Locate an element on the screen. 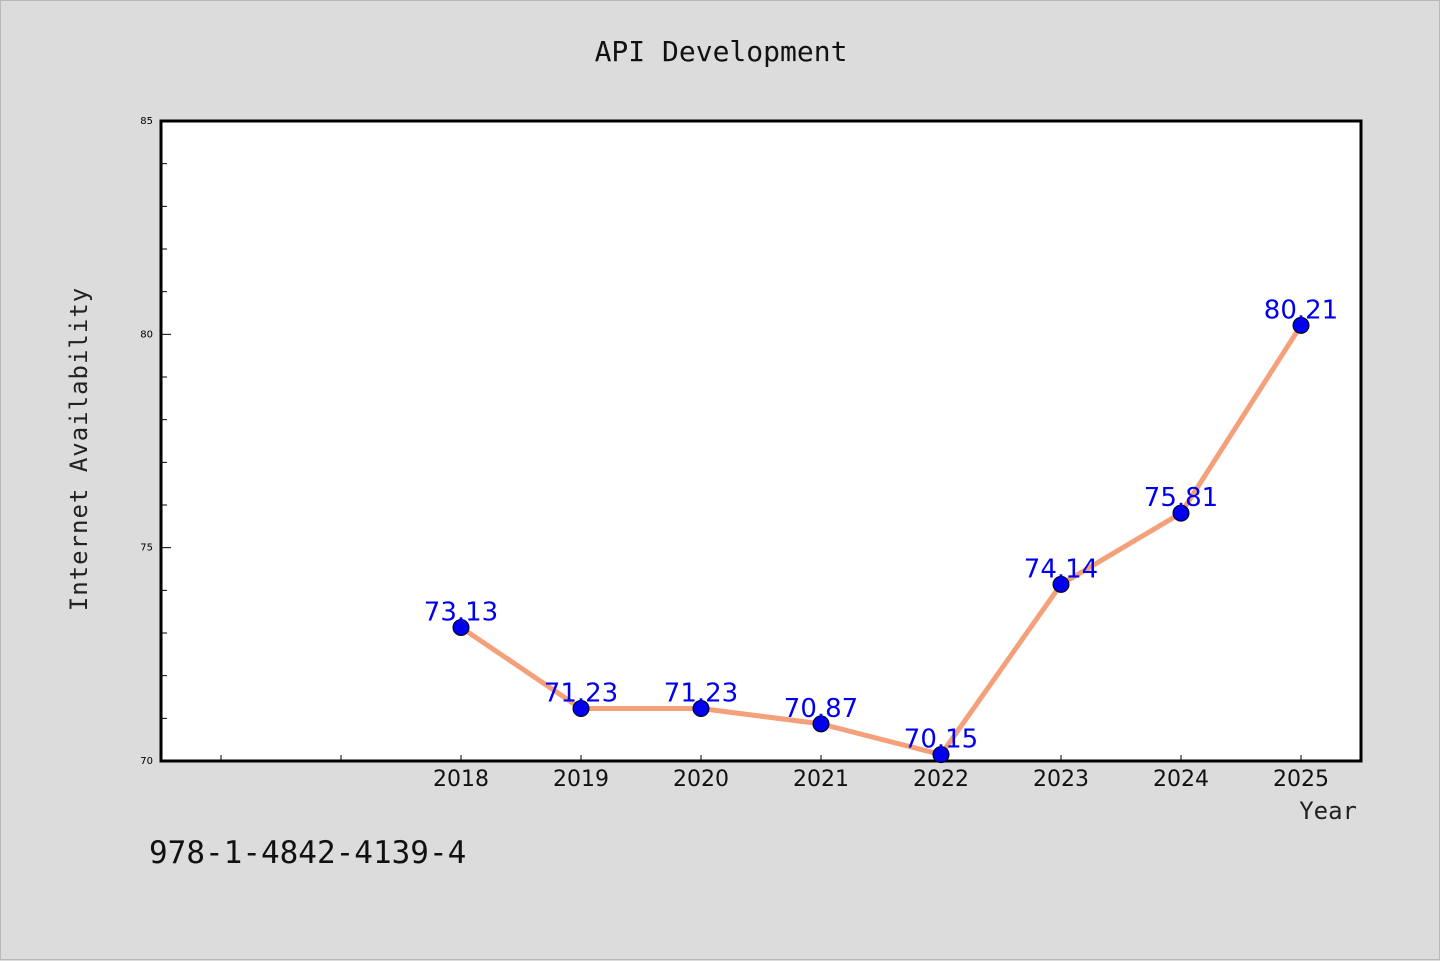  x-tick-label: 2021 is located at coordinates (821, 779).